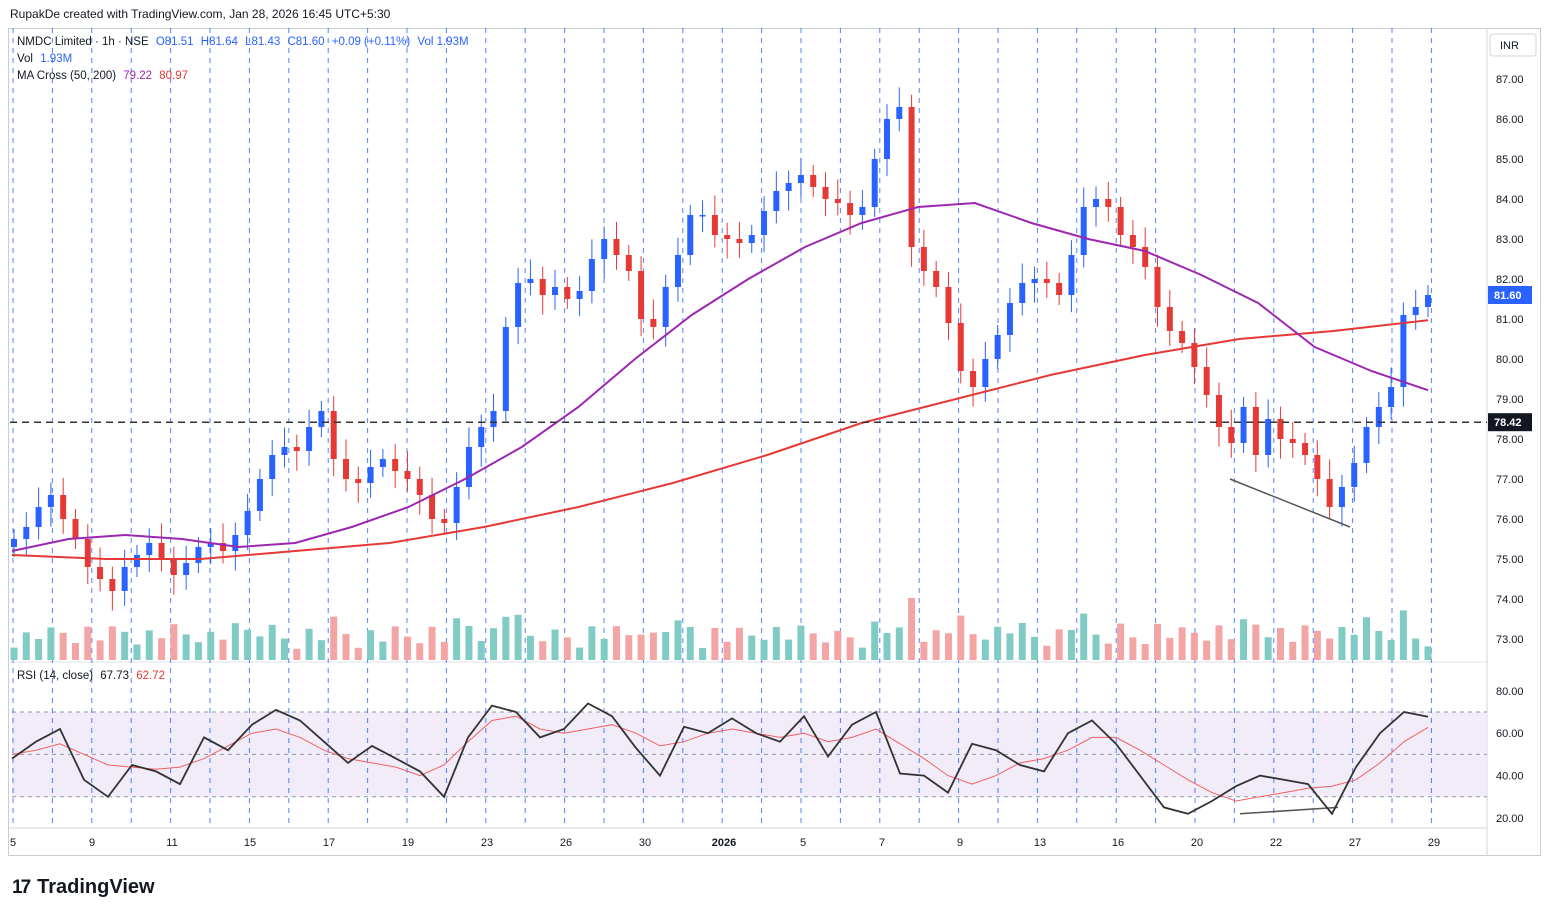  I want to click on time-tick-label: 7, so click(882, 843).